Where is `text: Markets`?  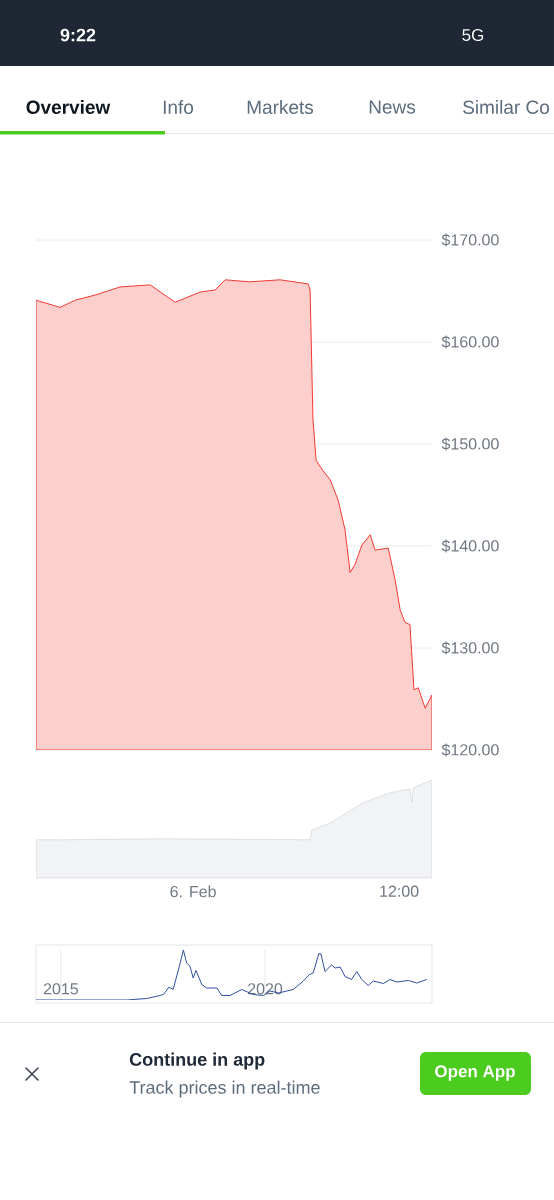 text: Markets is located at coordinates (280, 107).